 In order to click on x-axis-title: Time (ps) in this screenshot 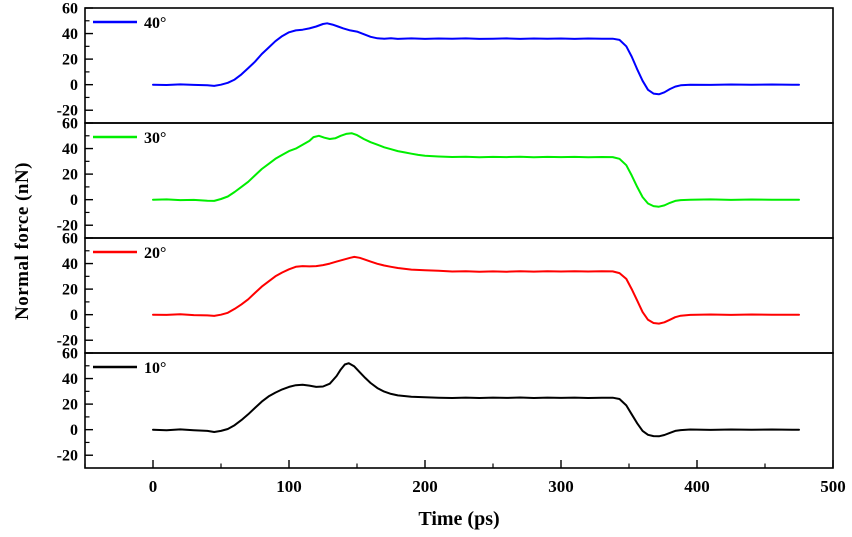, I will do `click(459, 519)`.